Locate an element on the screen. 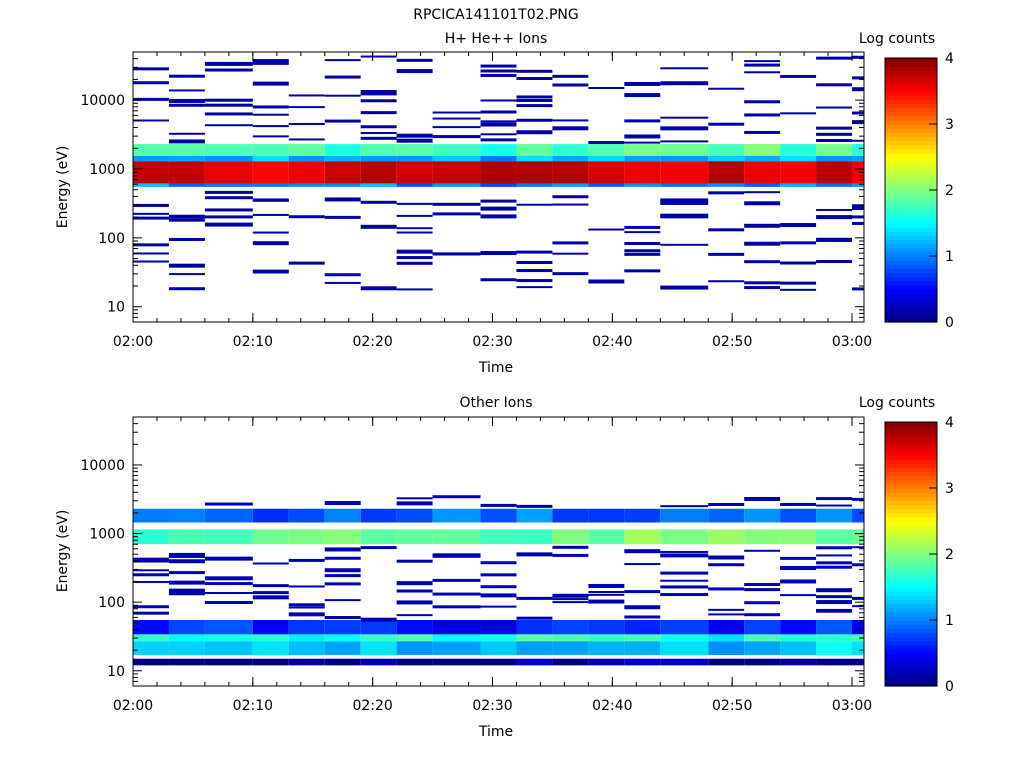 The image size is (1024, 768). x-tick-label: 02:10 is located at coordinates (253, 342).